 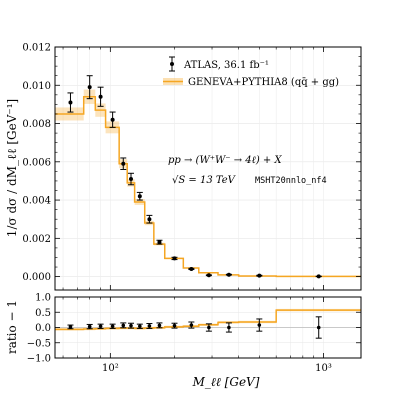 What do you see at coordinates (110, 368) in the screenshot?
I see `x-tick-label: 10²` at bounding box center [110, 368].